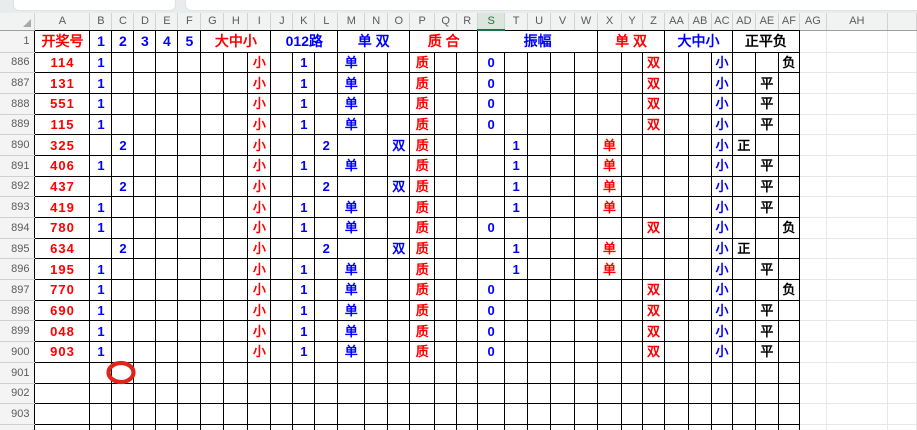  What do you see at coordinates (722, 22) in the screenshot?
I see `column-header-AC: AC` at bounding box center [722, 22].